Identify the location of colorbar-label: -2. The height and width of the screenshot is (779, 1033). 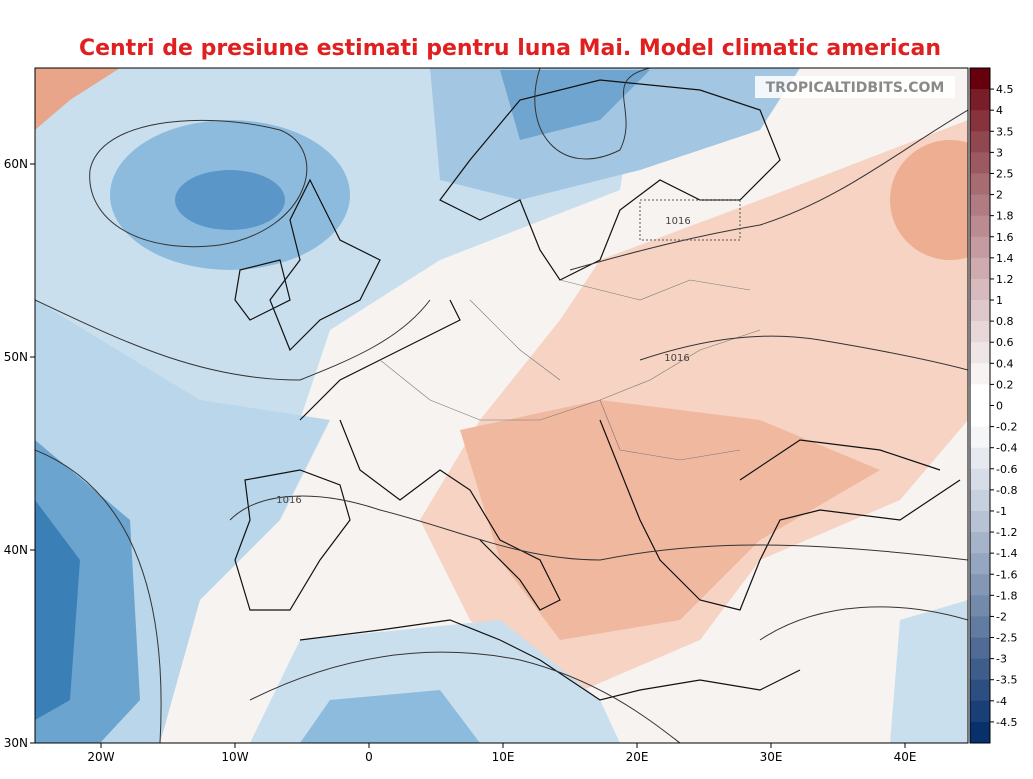
(1001, 616).